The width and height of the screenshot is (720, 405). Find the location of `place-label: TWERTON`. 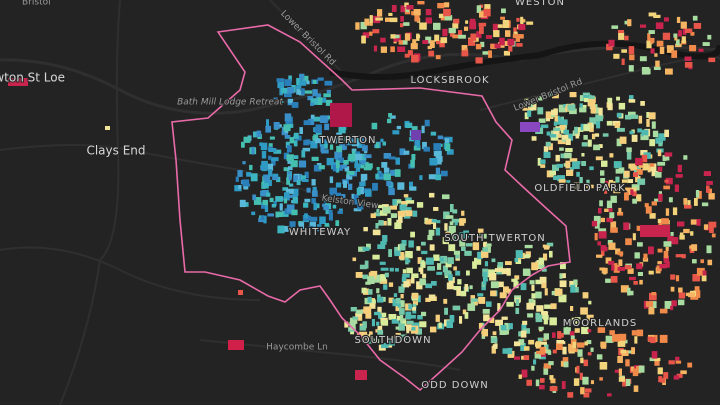

place-label: TWERTON is located at coordinates (348, 140).